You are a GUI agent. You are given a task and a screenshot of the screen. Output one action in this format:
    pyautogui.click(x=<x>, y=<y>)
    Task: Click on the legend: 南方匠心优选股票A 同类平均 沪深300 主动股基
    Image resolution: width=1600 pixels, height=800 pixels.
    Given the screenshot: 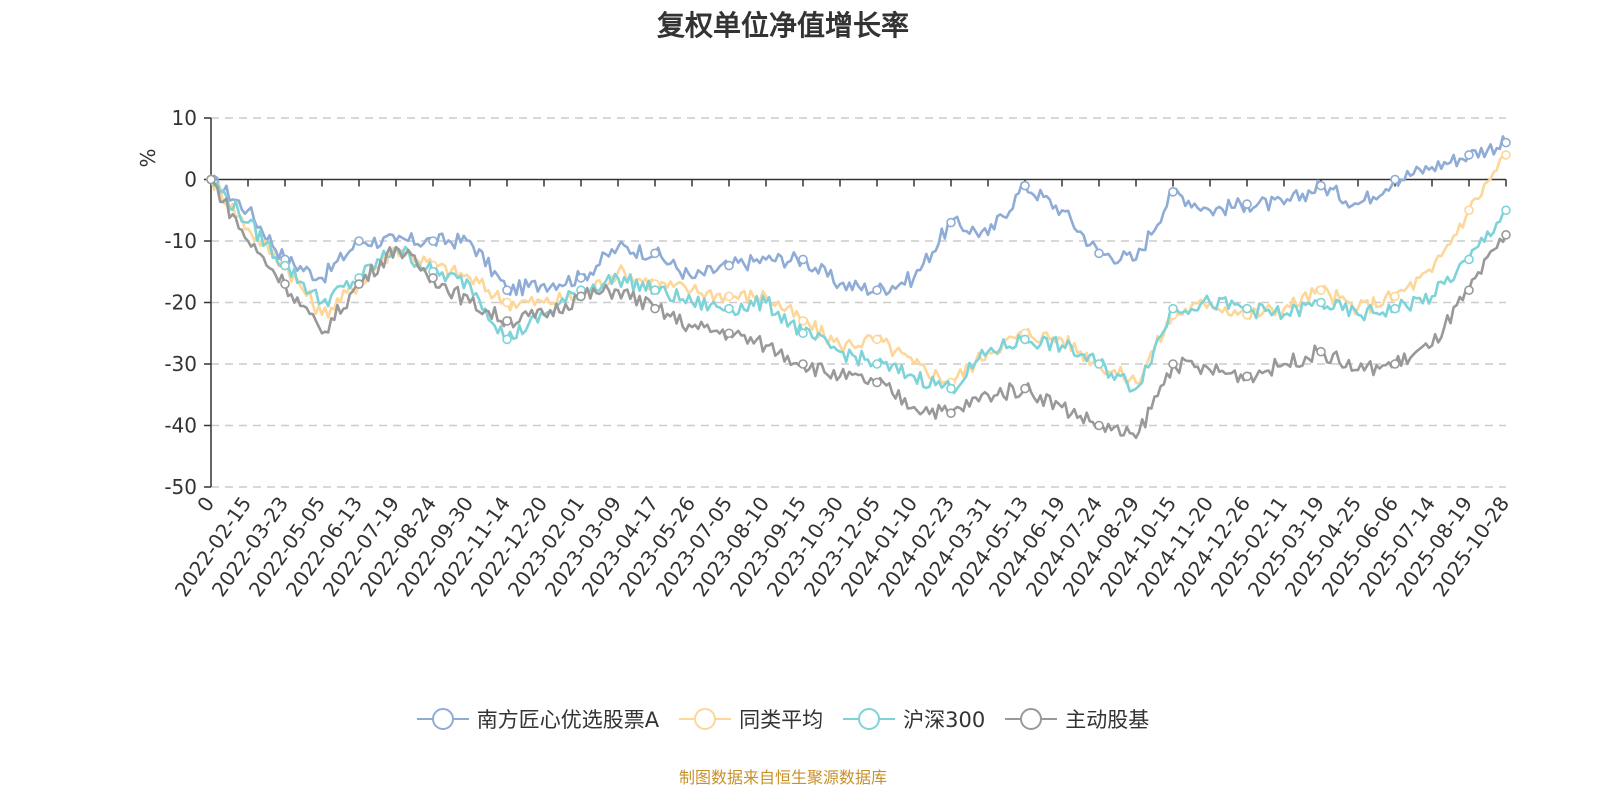 What is the action you would take?
    pyautogui.click(x=783, y=719)
    